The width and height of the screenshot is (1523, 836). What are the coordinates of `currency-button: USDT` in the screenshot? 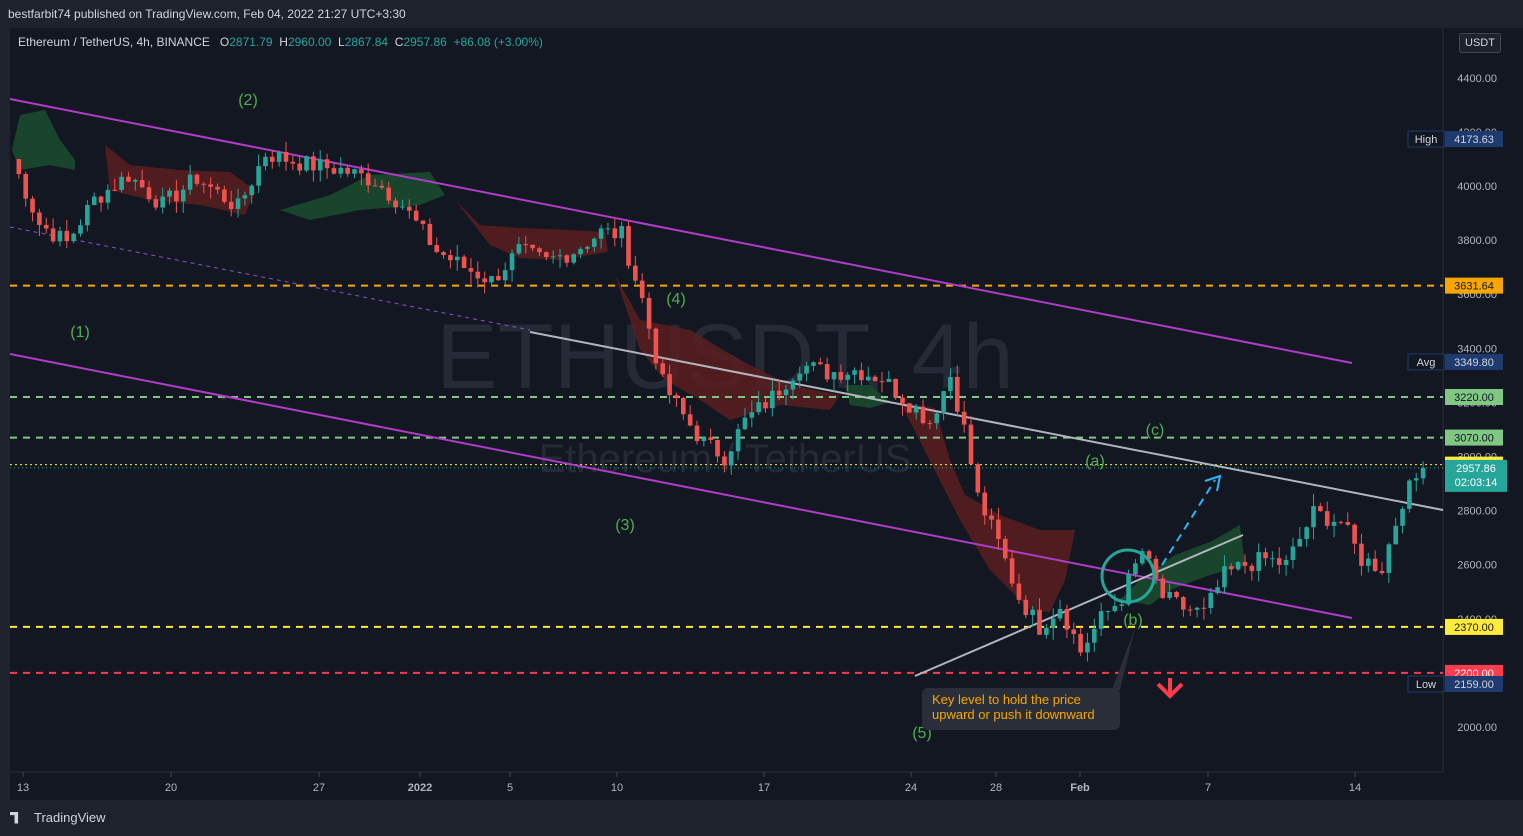 It's located at (1480, 43).